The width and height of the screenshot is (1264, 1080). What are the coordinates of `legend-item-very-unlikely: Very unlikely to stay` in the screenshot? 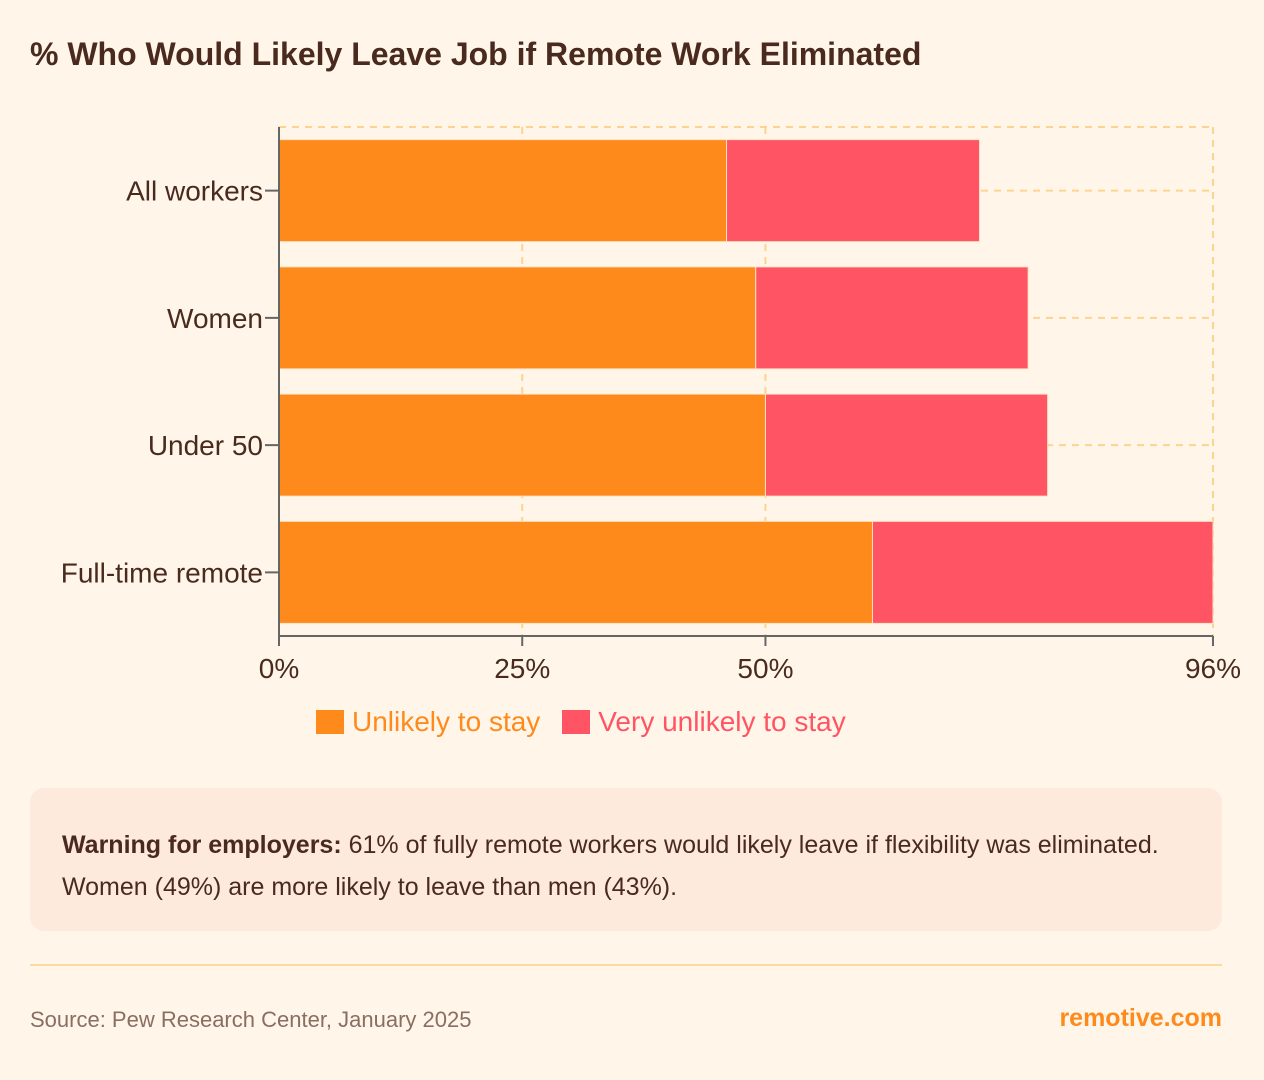 It's located at (704, 722).